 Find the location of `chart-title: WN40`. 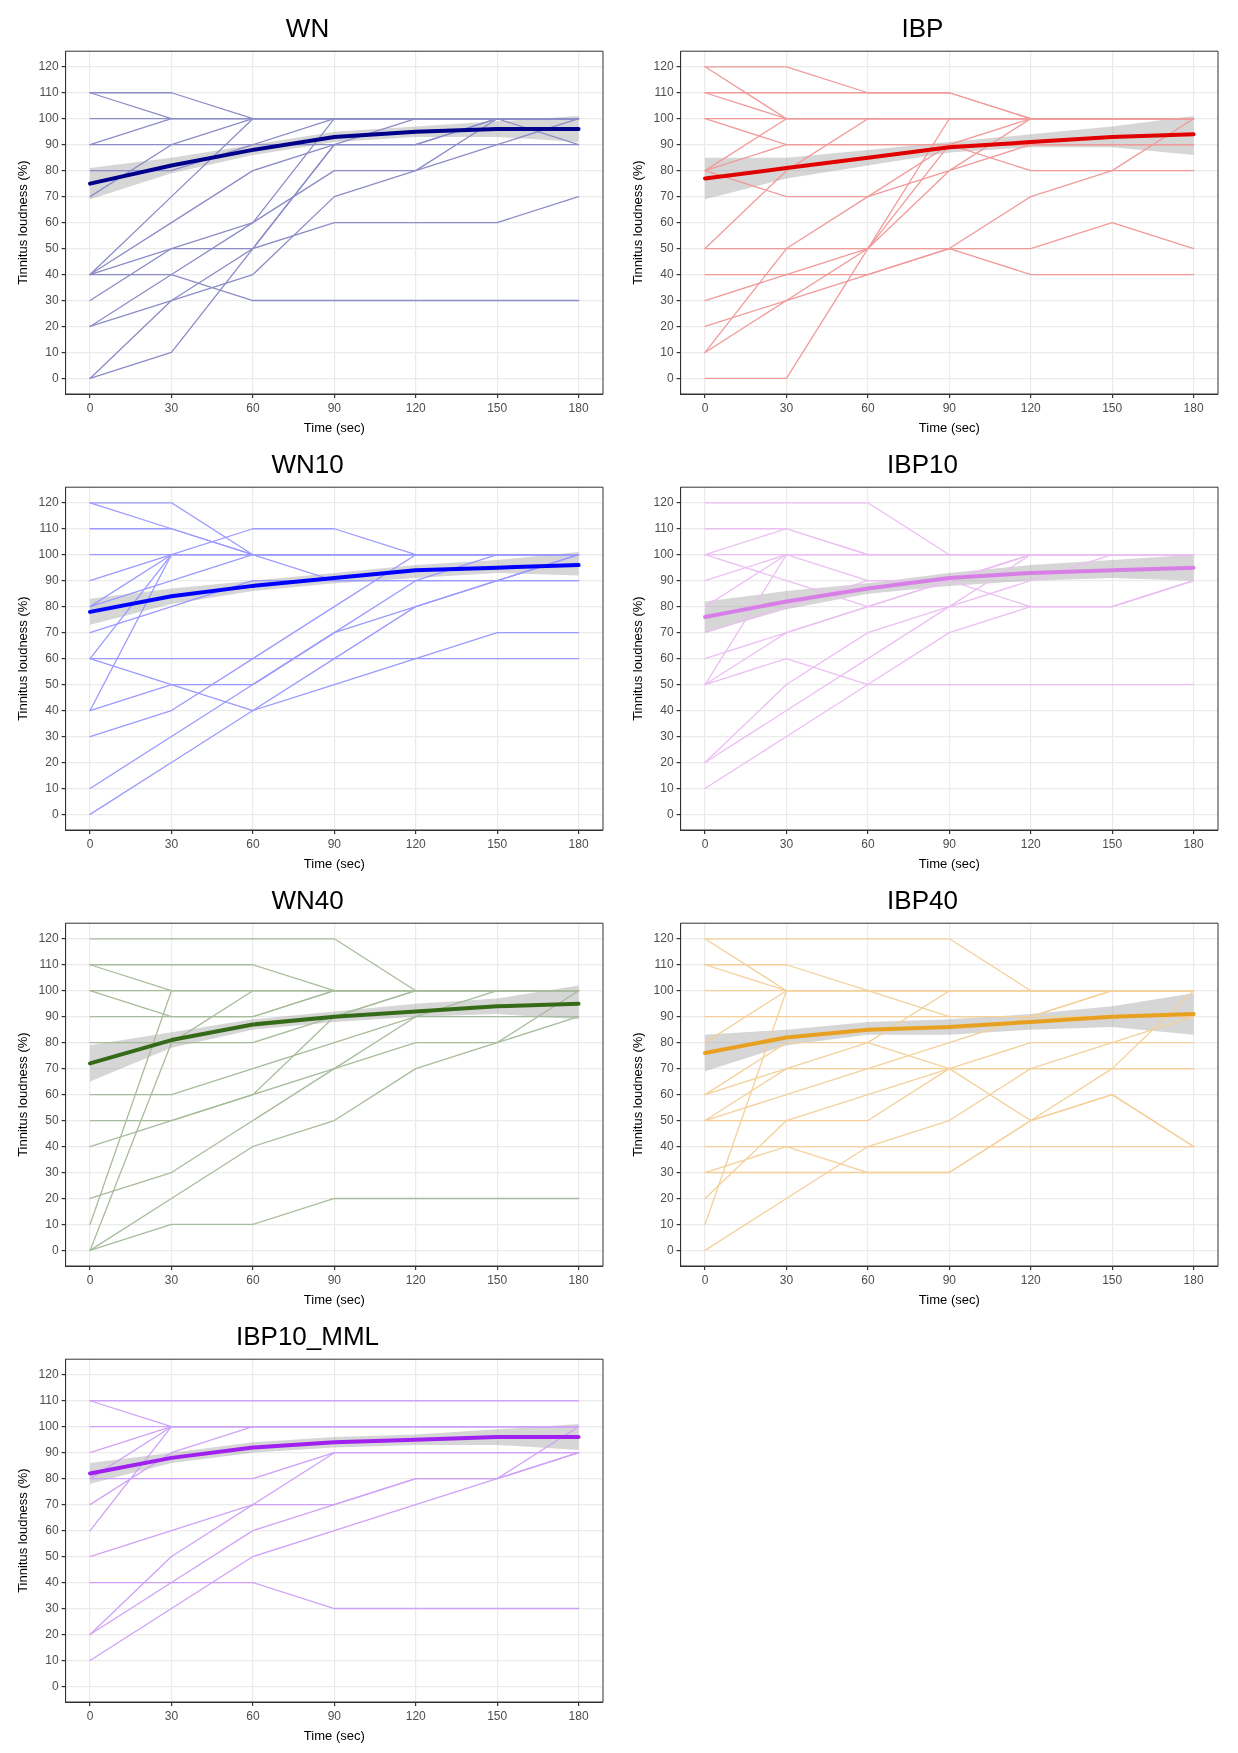

chart-title: WN40 is located at coordinates (307, 899).